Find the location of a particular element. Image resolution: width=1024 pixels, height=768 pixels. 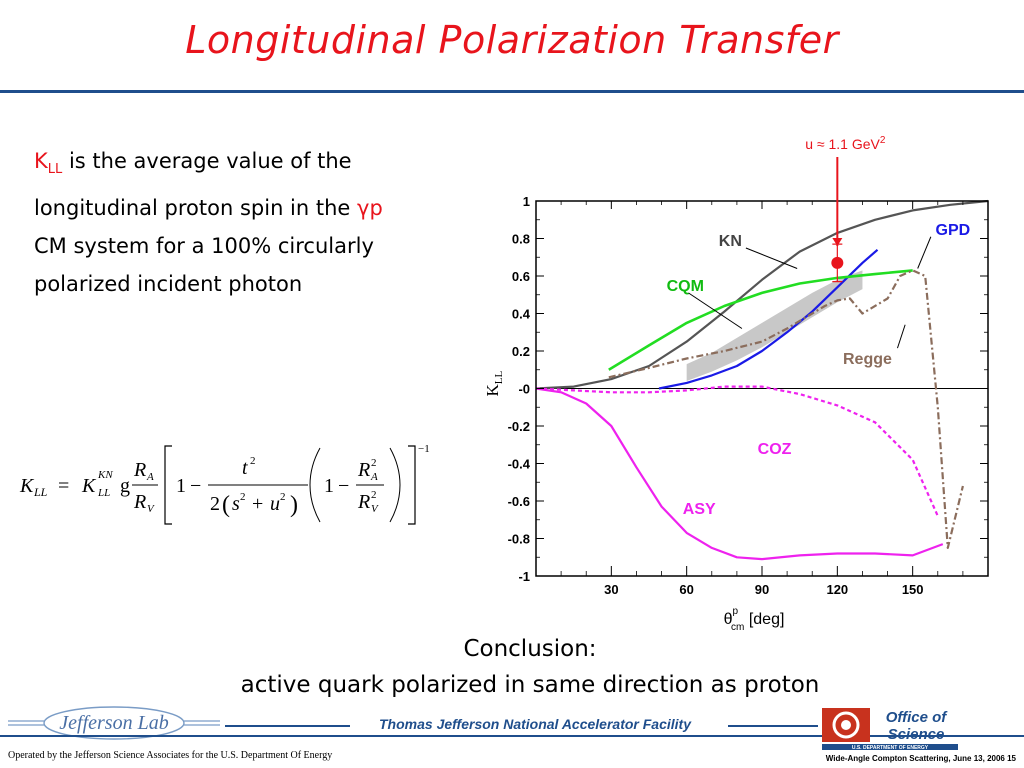

desc-line-2: longitudinal proton spin in the γp is located at coordinates (234, 208).